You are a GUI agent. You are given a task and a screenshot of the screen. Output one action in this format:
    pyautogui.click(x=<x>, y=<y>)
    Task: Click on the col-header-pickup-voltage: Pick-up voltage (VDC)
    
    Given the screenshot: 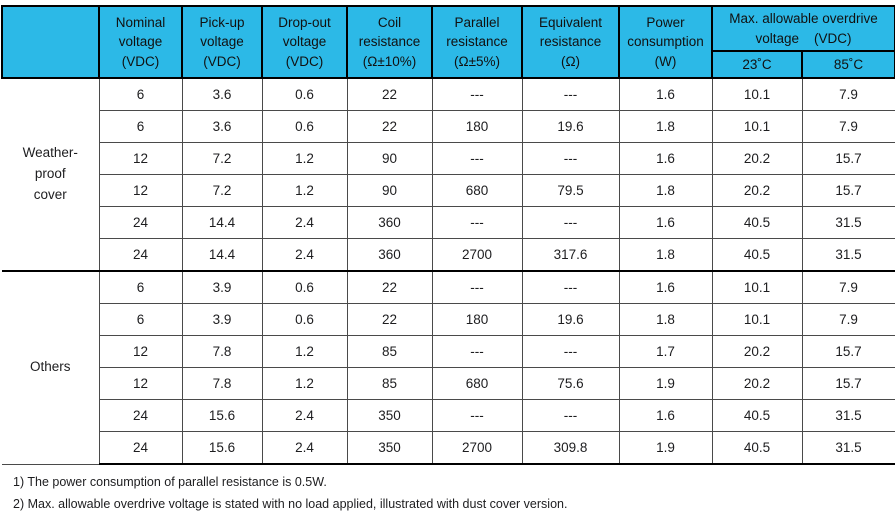 What is the action you would take?
    pyautogui.click(x=222, y=42)
    